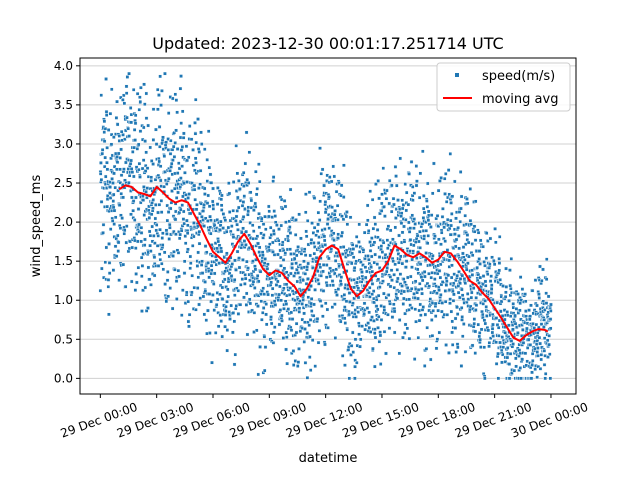 The image size is (640, 484). Describe the element at coordinates (518, 76) in the screenshot. I see `legend-label-speed: speed(m/s)` at that location.